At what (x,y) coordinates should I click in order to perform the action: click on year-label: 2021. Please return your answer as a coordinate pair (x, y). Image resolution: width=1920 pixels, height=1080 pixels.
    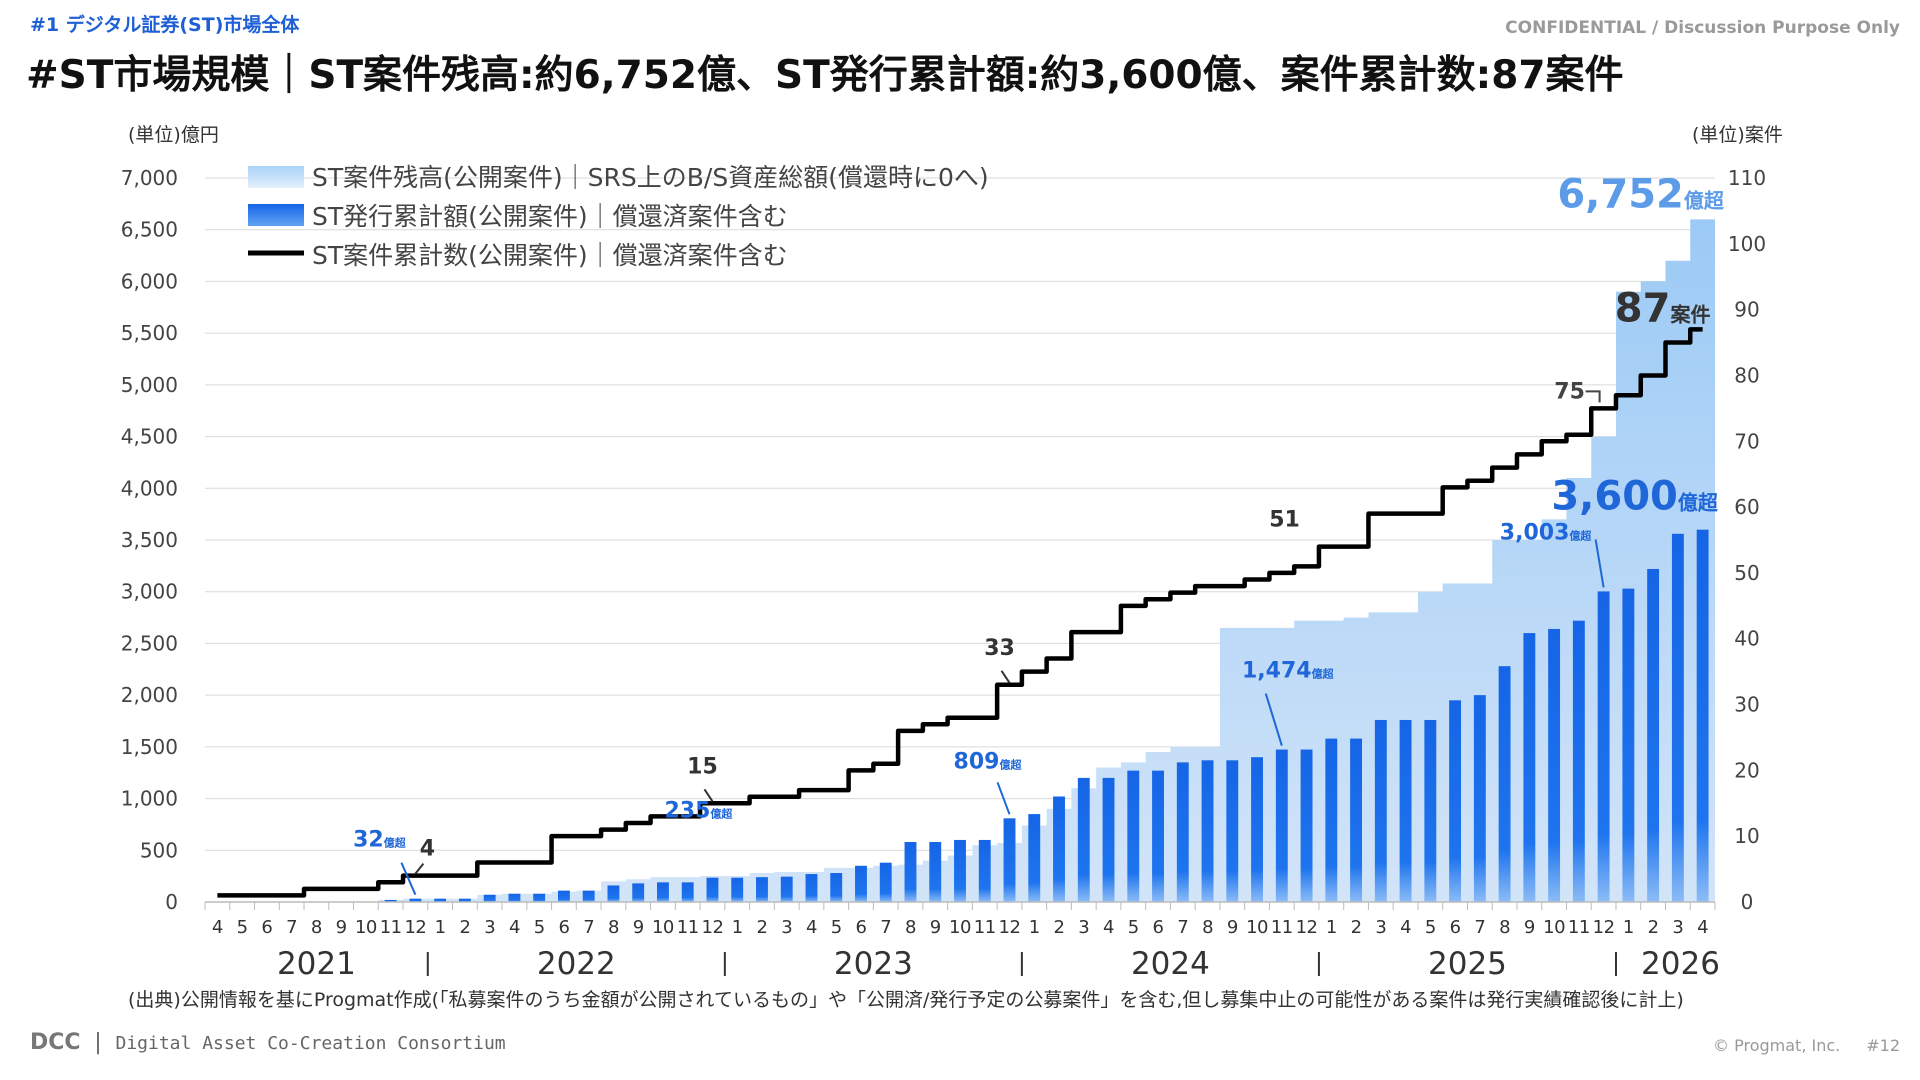
    Looking at the image, I should click on (316, 963).